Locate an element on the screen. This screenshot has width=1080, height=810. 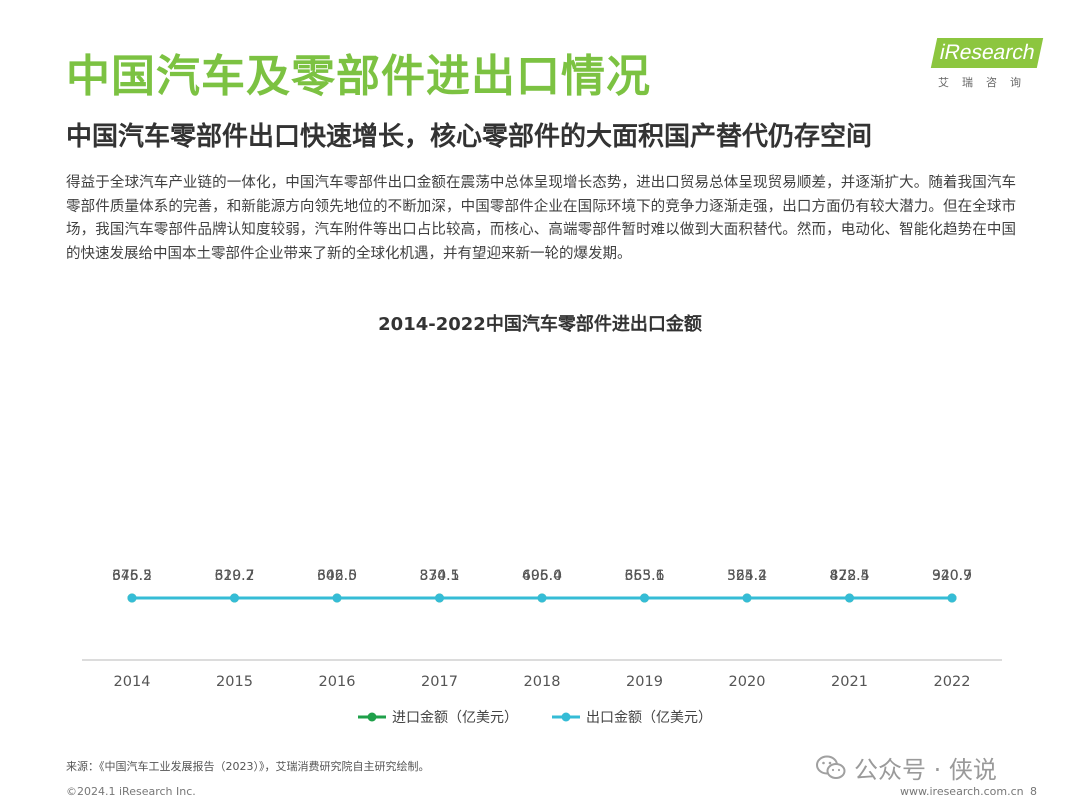
data-label: 696.4 is located at coordinates (542, 576).